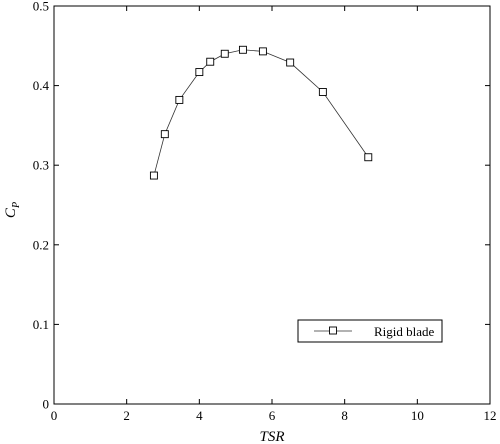 The height and width of the screenshot is (444, 500). Describe the element at coordinates (417, 415) in the screenshot. I see `x-tick-label: 10` at that location.